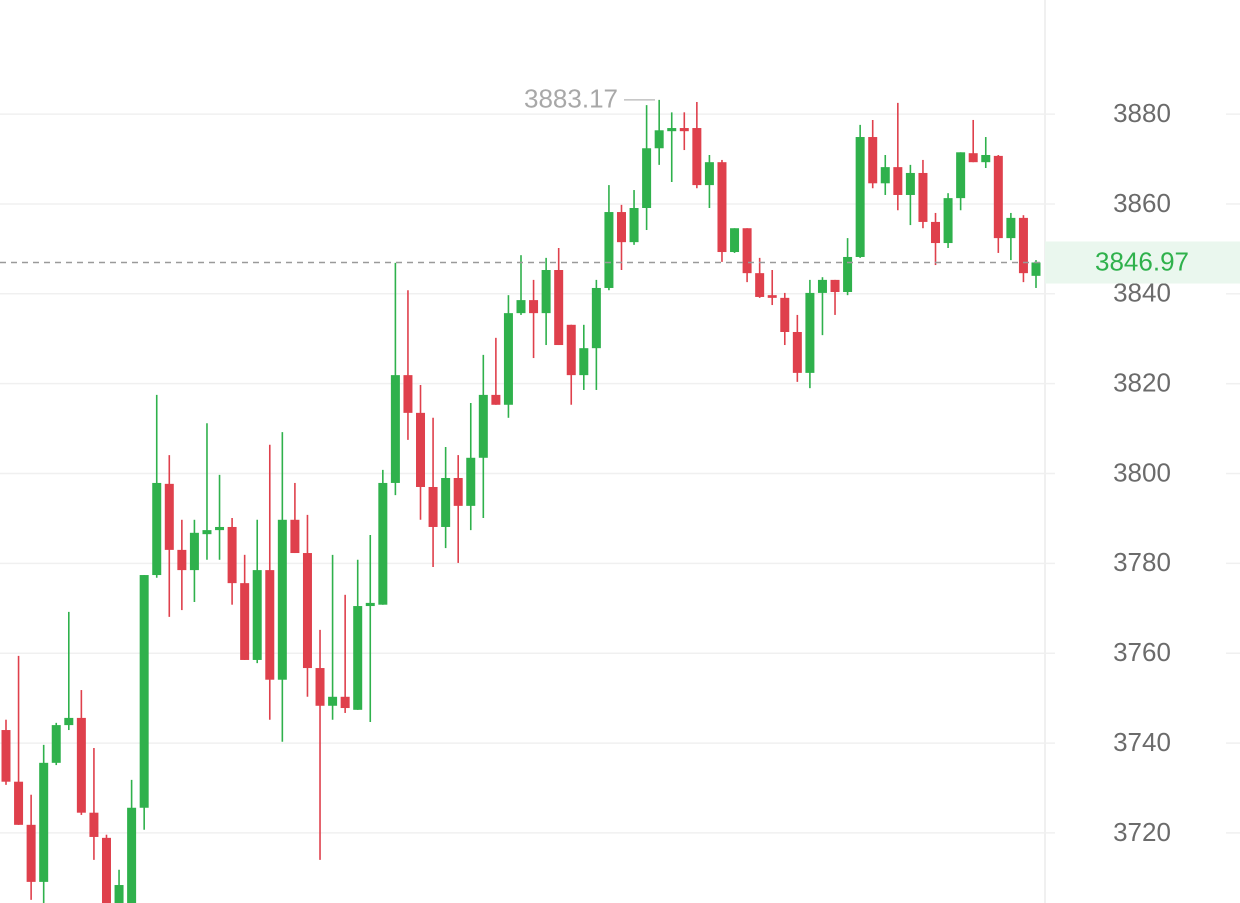  What do you see at coordinates (571, 99) in the screenshot?
I see `max-price-label: 3883.17` at bounding box center [571, 99].